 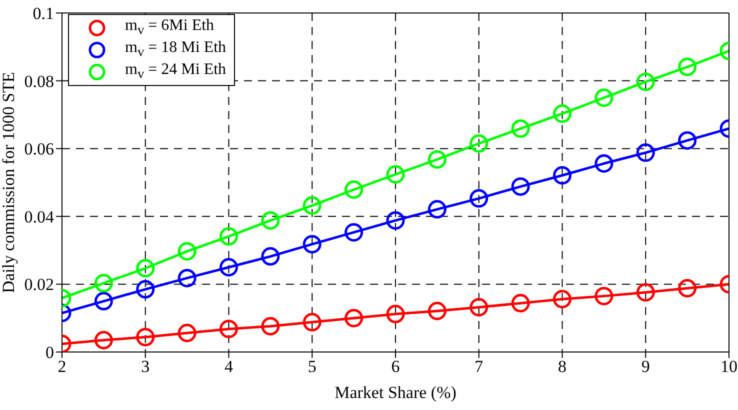 What do you see at coordinates (169, 28) in the screenshot?
I see `legend-label: m$_{v}$ = 6Mi Eth` at bounding box center [169, 28].